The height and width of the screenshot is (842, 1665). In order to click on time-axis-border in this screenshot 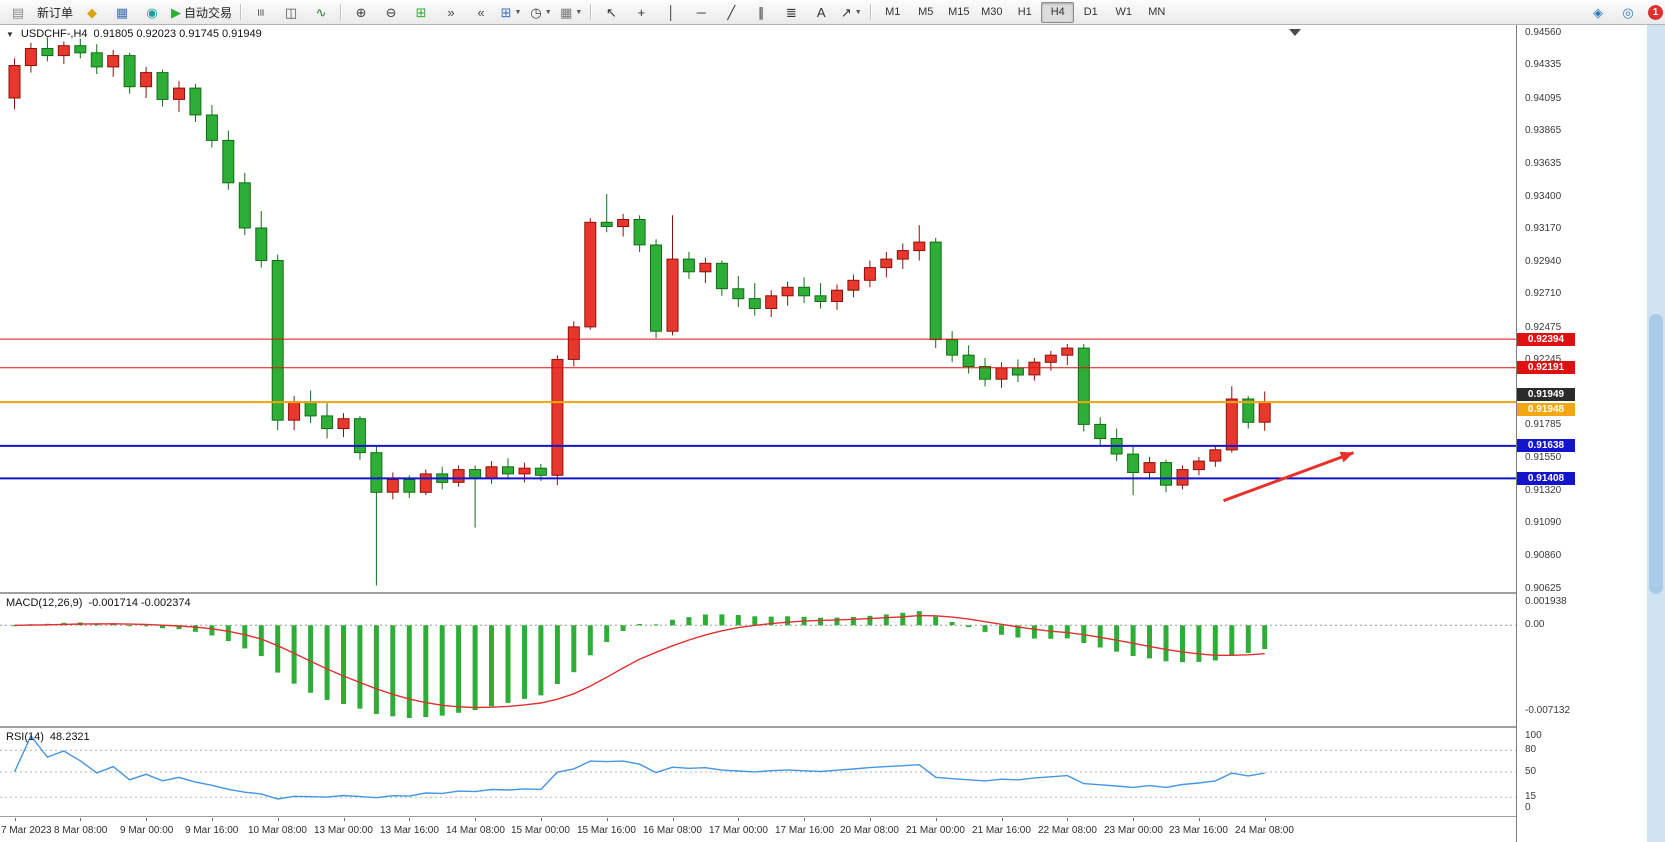, I will do `click(823, 817)`.